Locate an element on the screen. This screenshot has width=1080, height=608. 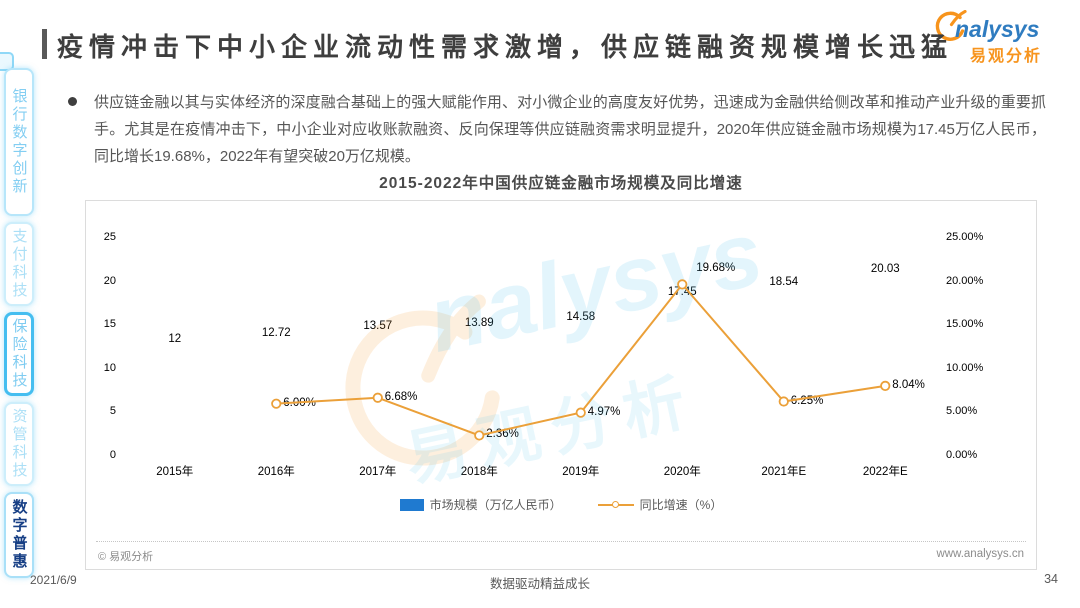
legend-item-market-size: 市场规模（万亿人民币） is located at coordinates (480, 504).